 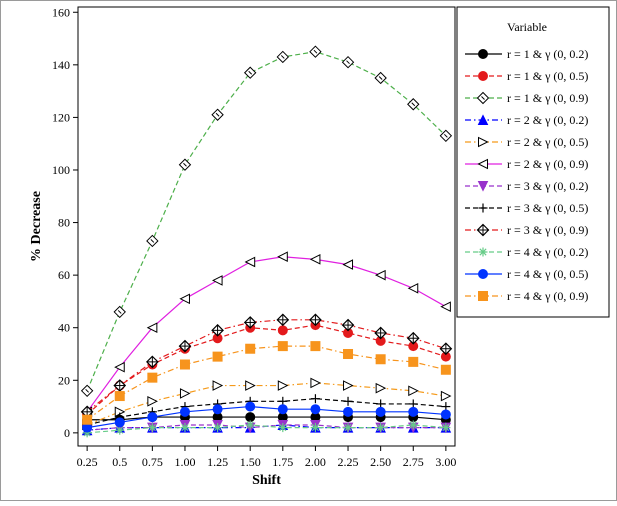 I want to click on legend-item: r = 4 & γ (0, 0.2), so click(x=526, y=252).